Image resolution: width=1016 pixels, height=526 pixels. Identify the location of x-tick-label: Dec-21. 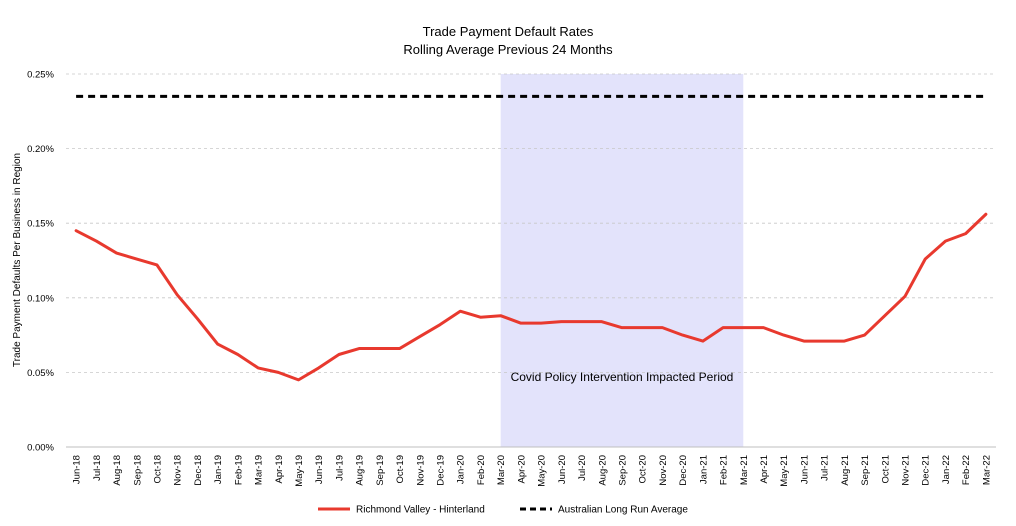
(926, 470).